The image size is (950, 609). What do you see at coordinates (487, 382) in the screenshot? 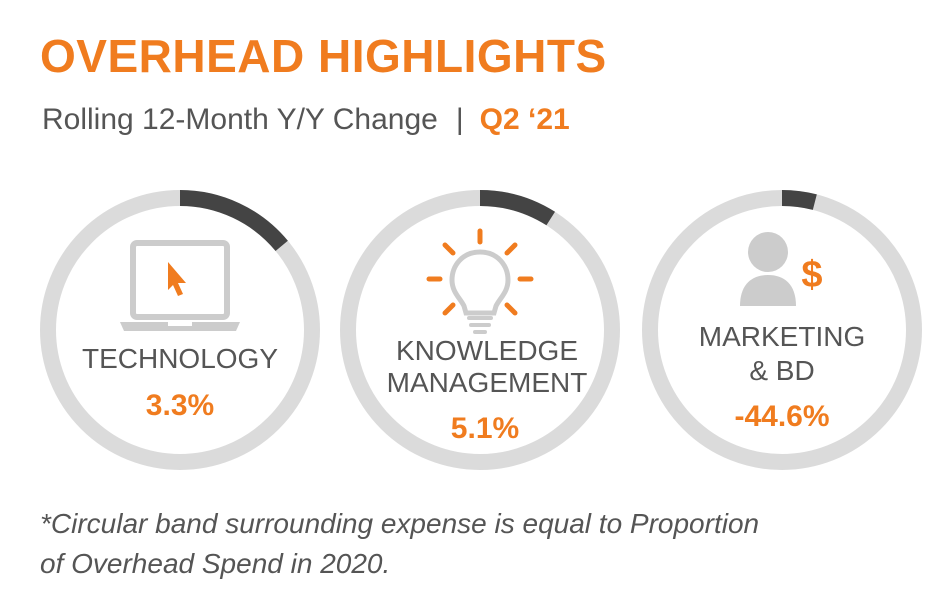
I see `category-label-line: MANAGEMENT` at bounding box center [487, 382].